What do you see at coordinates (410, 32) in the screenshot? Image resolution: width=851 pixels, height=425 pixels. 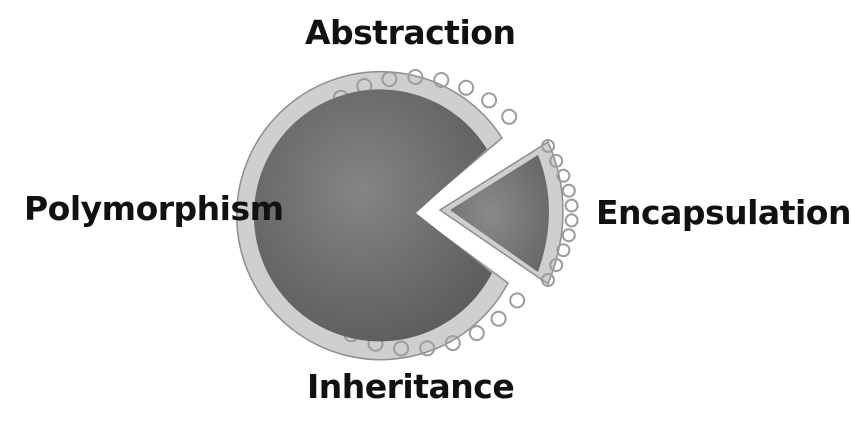 I see `label-abstraction: Abstraction` at bounding box center [410, 32].